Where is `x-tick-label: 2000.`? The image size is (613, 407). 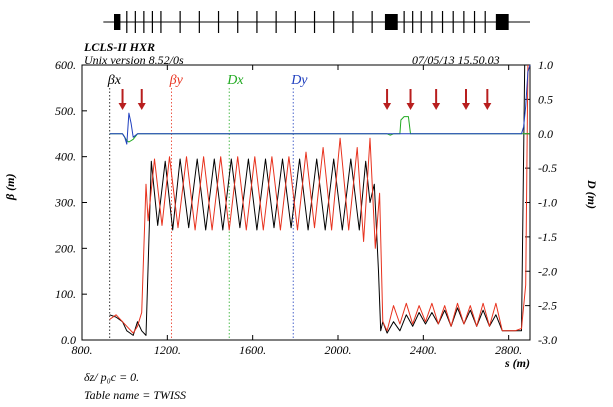 x-tick-label: 2000. is located at coordinates (338, 350).